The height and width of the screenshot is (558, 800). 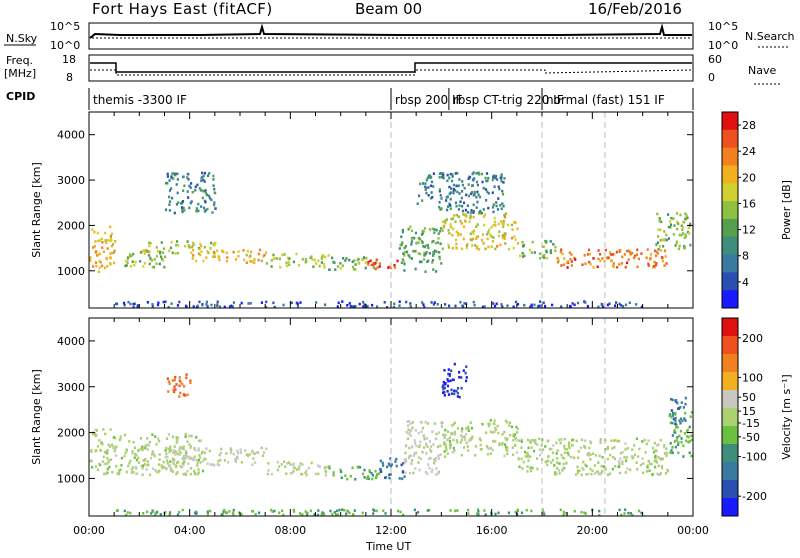 What do you see at coordinates (749, 230) in the screenshot?
I see `colorbar-tick-label: 12` at bounding box center [749, 230].